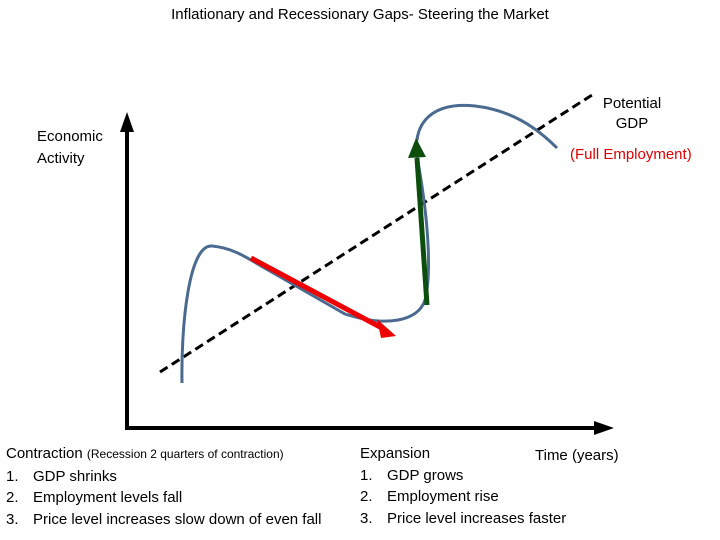 The image size is (720, 540). What do you see at coordinates (70, 136) in the screenshot?
I see `y-axis-label-line-1: Economic` at bounding box center [70, 136].